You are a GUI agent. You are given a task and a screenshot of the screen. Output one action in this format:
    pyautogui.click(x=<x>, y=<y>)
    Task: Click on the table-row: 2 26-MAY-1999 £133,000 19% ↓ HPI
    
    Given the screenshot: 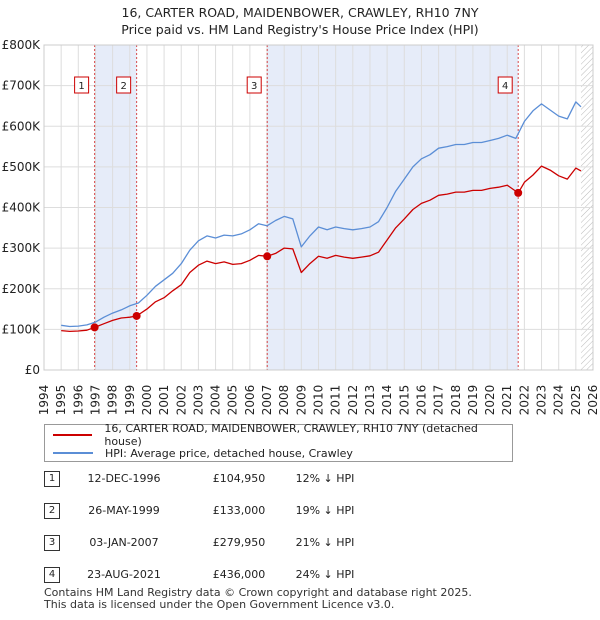 What is the action you would take?
    pyautogui.click(x=254, y=513)
    